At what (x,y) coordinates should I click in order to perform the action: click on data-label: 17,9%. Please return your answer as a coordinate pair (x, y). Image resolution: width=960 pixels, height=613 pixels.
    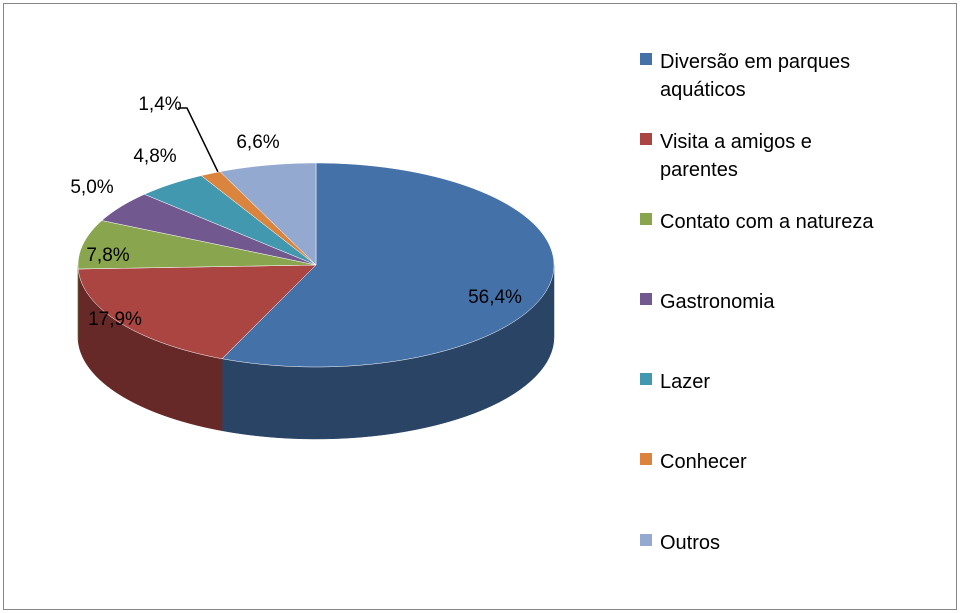
    Looking at the image, I should click on (115, 319).